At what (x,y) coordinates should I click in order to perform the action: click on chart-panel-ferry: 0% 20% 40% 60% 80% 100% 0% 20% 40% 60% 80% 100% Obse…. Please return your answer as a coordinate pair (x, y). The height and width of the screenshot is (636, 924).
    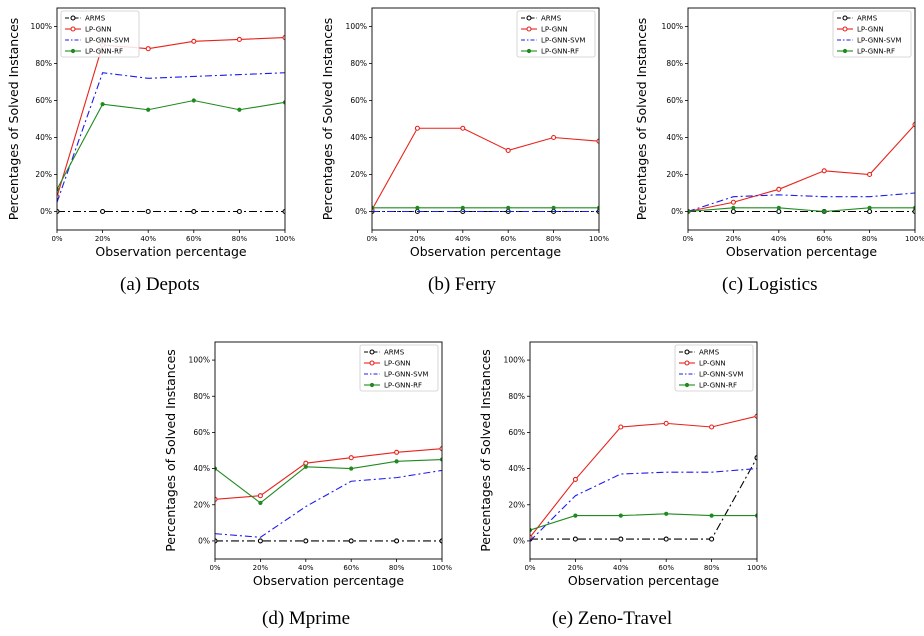
    Looking at the image, I should click on (464, 137).